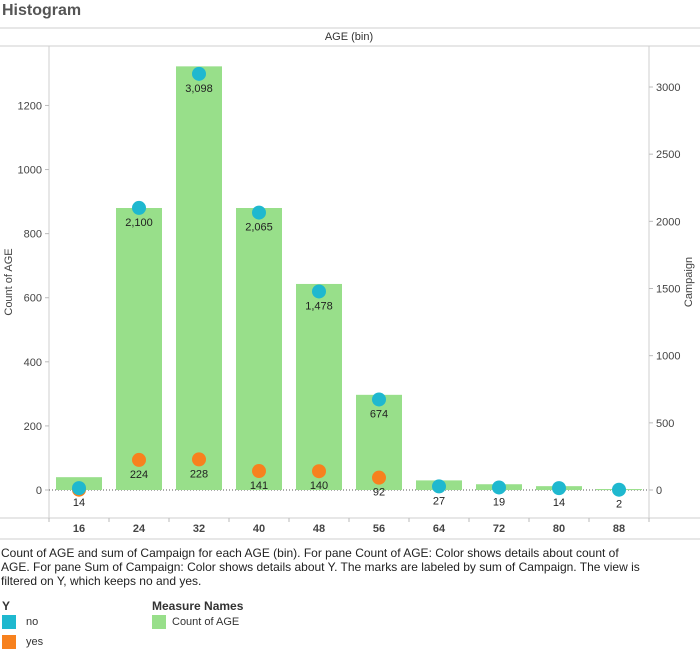  I want to click on y2-tick-label: 2500, so click(668, 155).